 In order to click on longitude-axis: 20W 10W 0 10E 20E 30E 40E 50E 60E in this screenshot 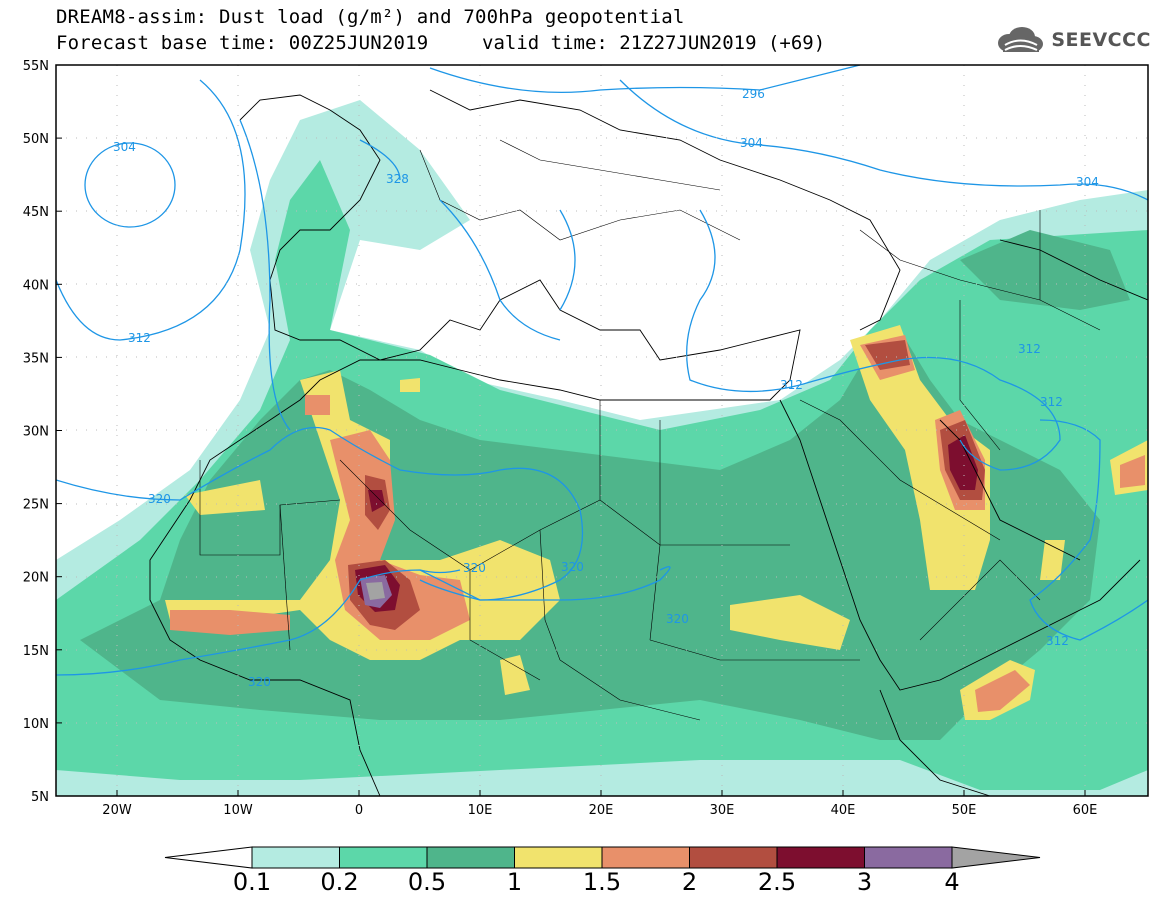, I will do `click(599, 804)`.